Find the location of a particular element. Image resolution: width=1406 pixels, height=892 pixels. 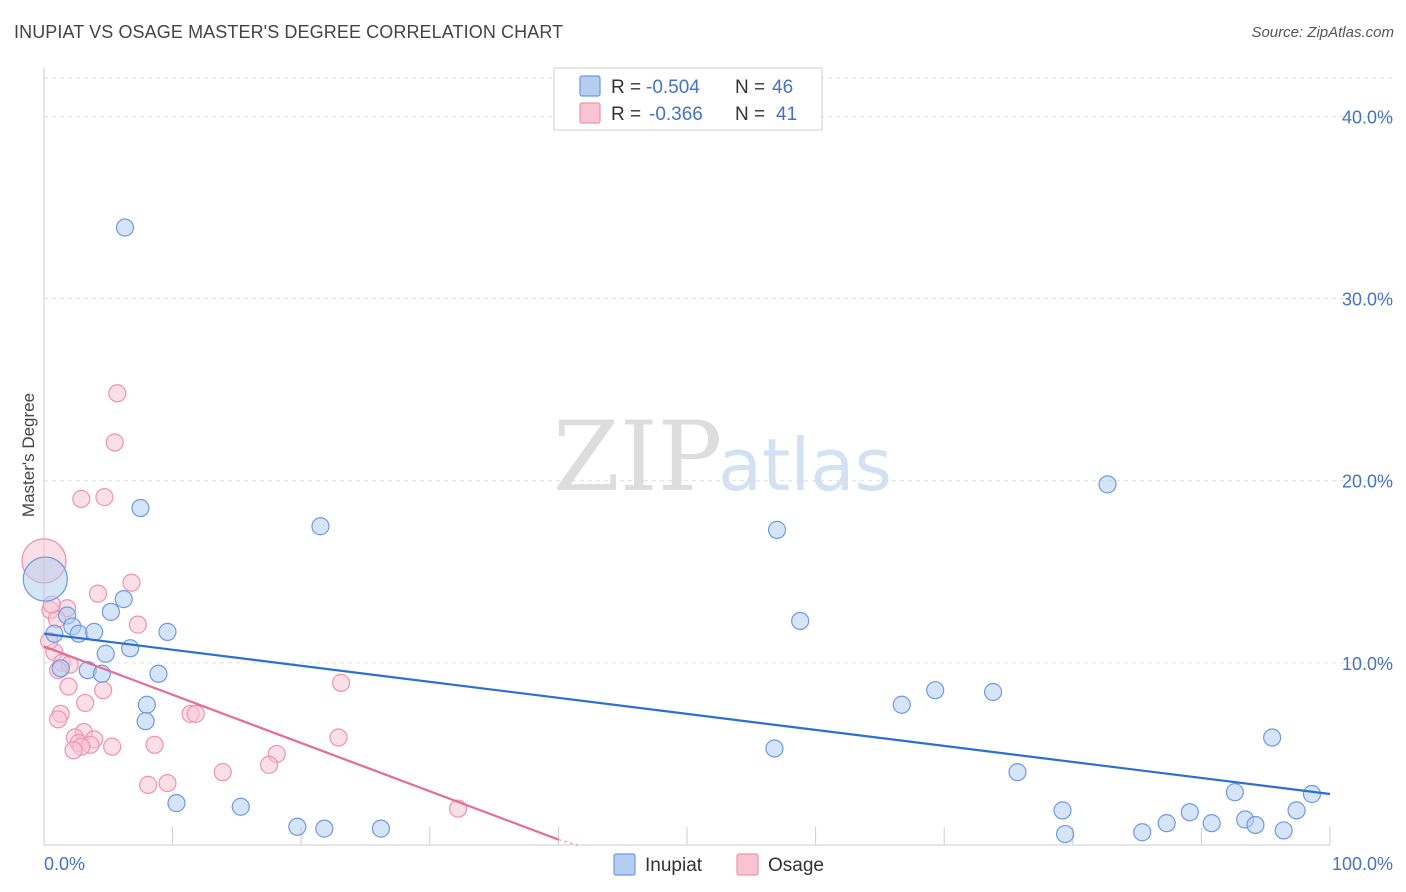

y-tick-label: 20.0% is located at coordinates (1367, 482).